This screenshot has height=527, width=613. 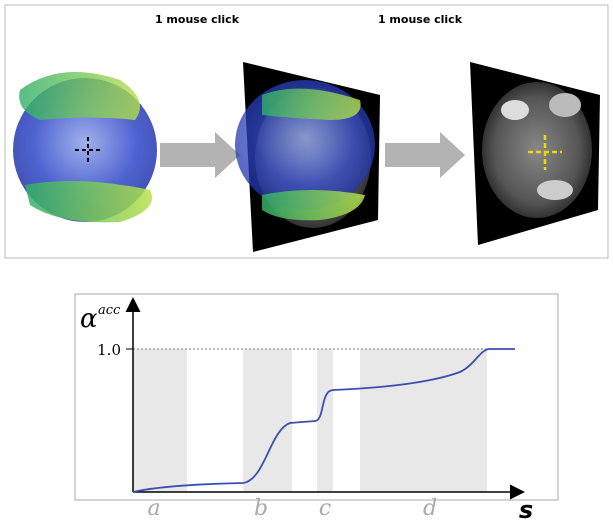 What do you see at coordinates (153, 508) in the screenshot?
I see `region-label: a` at bounding box center [153, 508].